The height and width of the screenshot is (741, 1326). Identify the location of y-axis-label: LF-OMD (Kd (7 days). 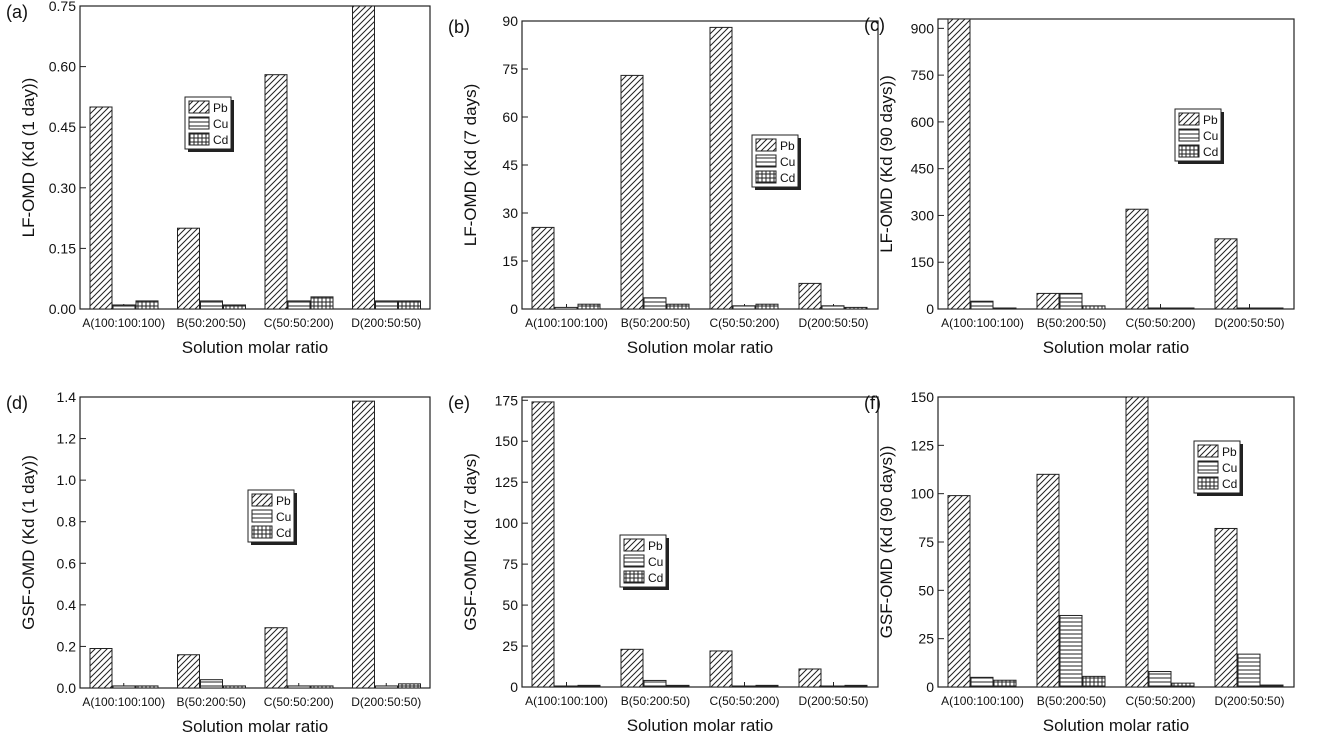
(470, 165).